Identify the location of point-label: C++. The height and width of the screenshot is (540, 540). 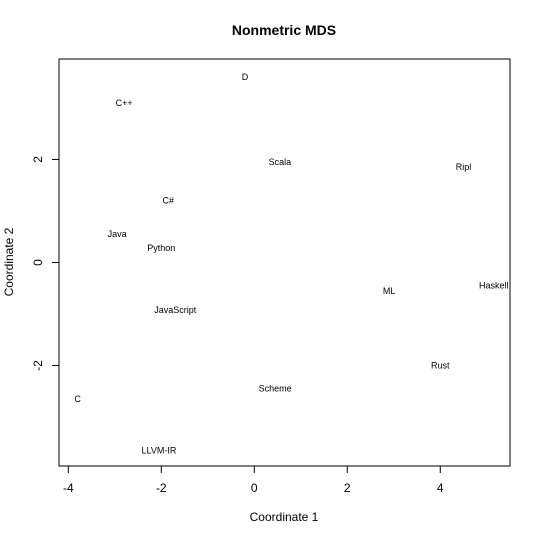
(124, 103).